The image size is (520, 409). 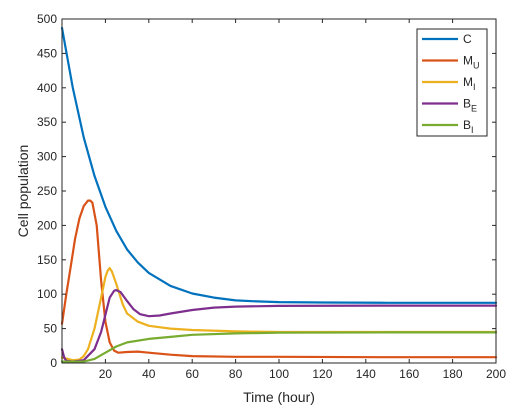 I want to click on x-tick-label: 120, so click(x=322, y=374).